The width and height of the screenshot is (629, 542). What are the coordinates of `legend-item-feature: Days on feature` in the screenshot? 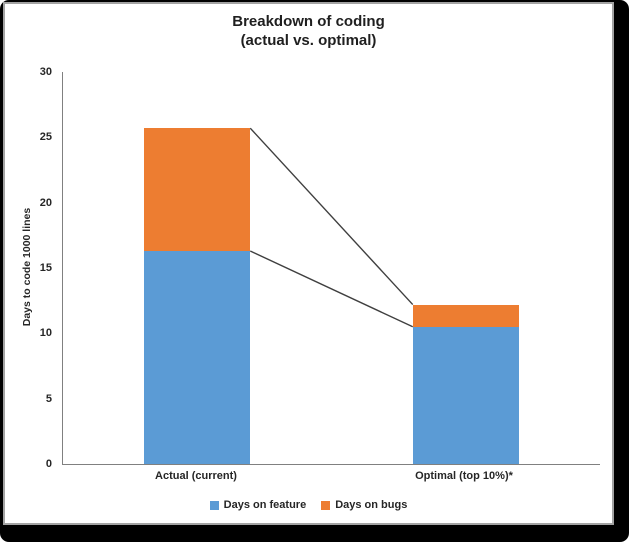 It's located at (258, 505).